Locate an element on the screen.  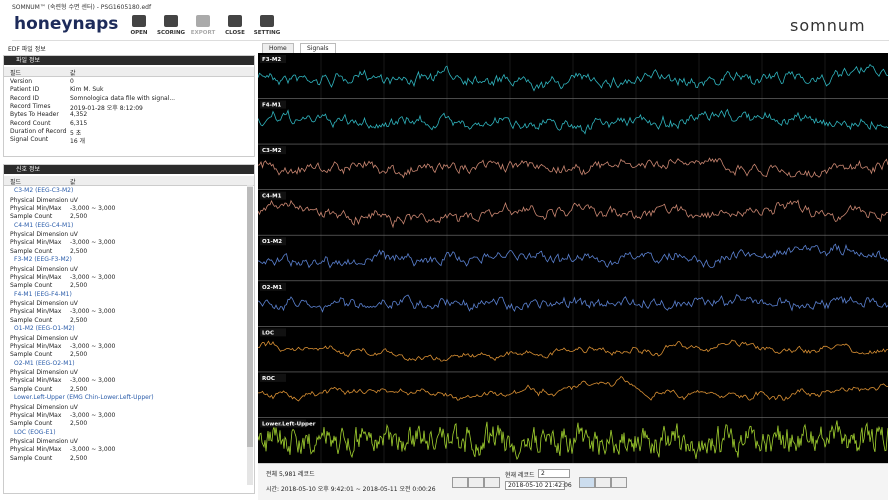
record-input: 2 is located at coordinates (554, 473).